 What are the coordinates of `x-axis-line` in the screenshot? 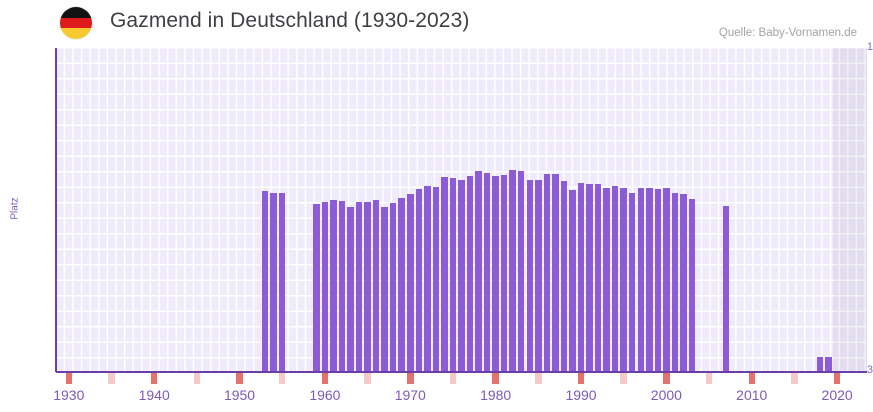 It's located at (461, 372).